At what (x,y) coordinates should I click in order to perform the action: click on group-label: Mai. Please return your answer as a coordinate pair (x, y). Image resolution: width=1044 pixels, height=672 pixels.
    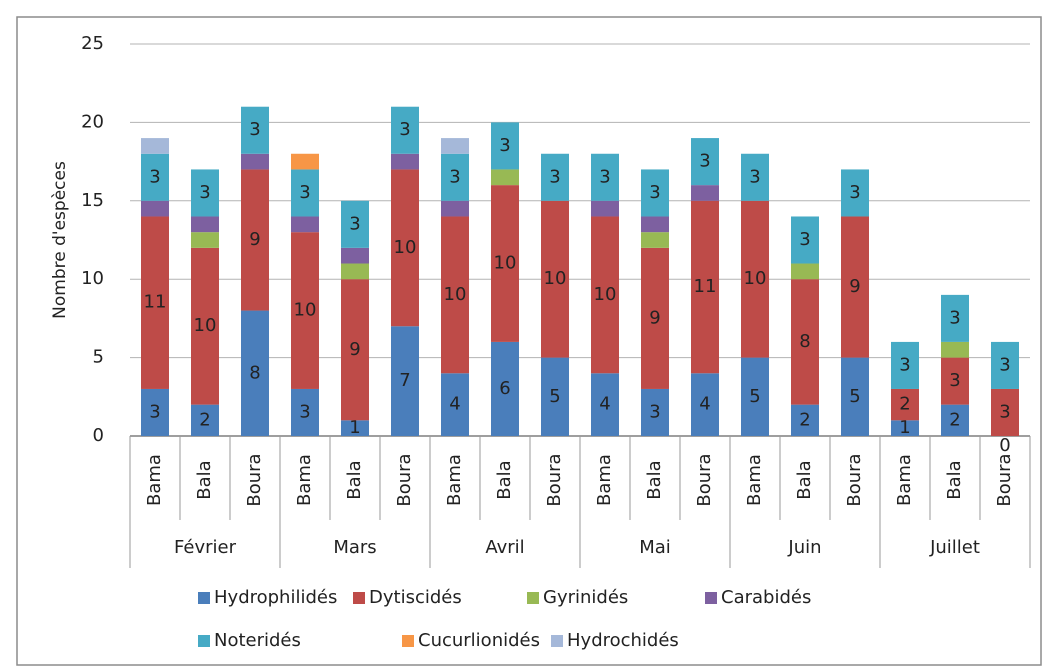
    Looking at the image, I should click on (655, 547).